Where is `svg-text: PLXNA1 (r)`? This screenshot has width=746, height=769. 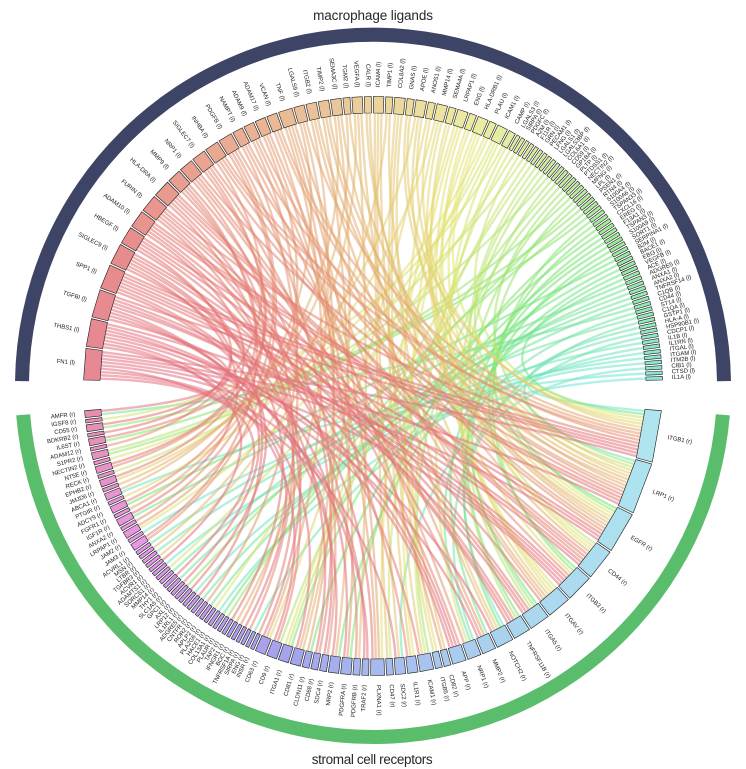 svg-text: PLXNA1 (r) is located at coordinates (378, 700).